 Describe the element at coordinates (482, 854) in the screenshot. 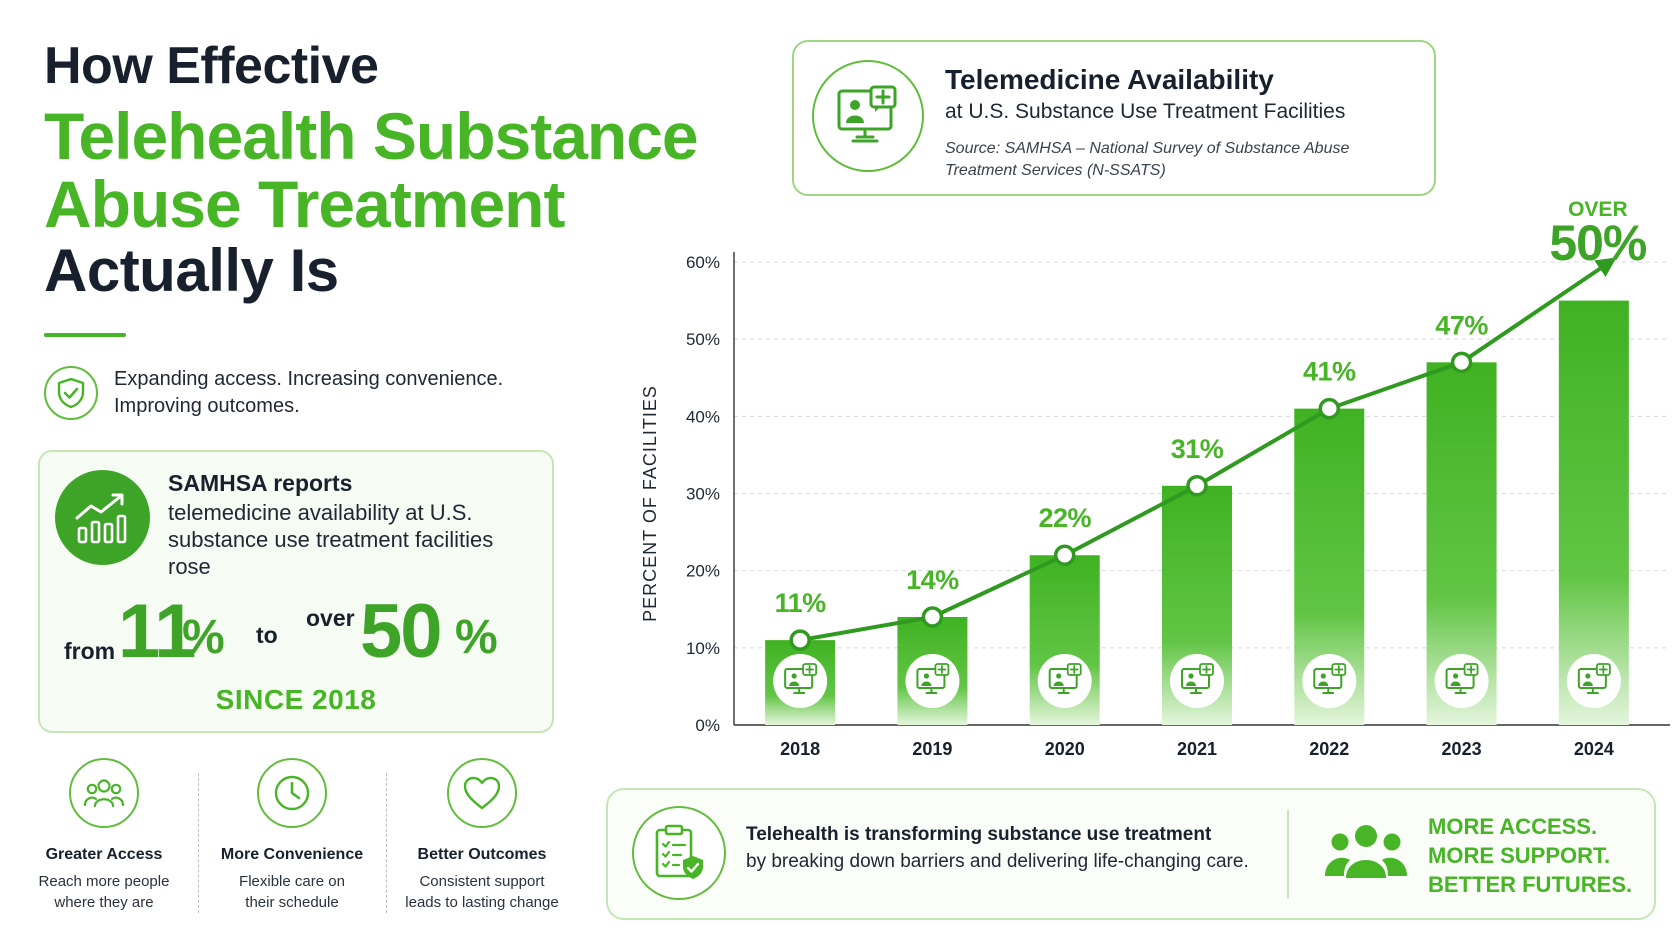

I see `benefit-title: Better Outcomes` at that location.